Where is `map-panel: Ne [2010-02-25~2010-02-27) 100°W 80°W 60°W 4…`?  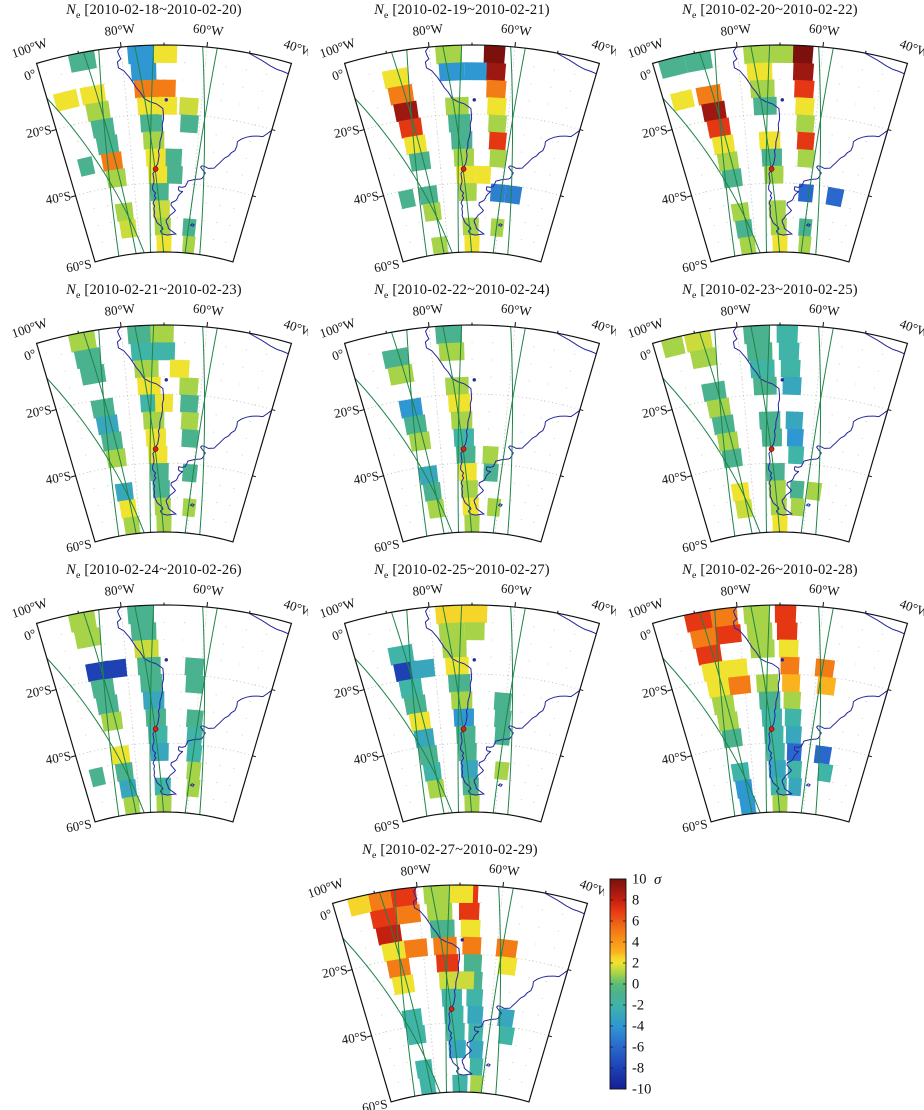 map-panel: Ne [2010-02-25~2010-02-27) 100°W 80°W 60°W 4… is located at coordinates (462, 700).